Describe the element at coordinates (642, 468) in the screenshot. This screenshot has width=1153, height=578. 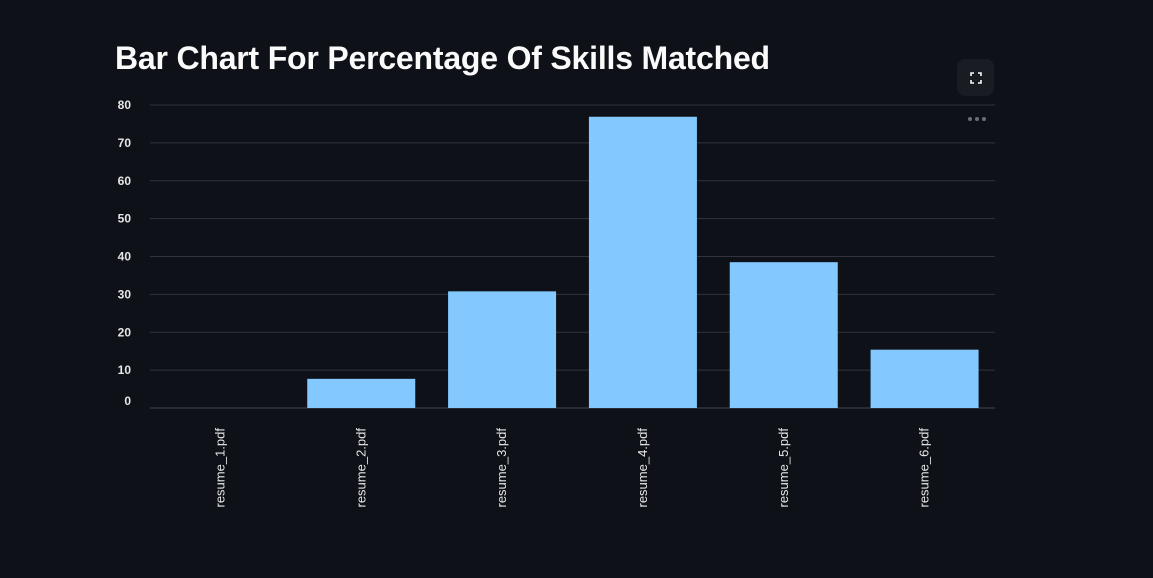
I see `x-tick-label: resume_4.pdf` at that location.